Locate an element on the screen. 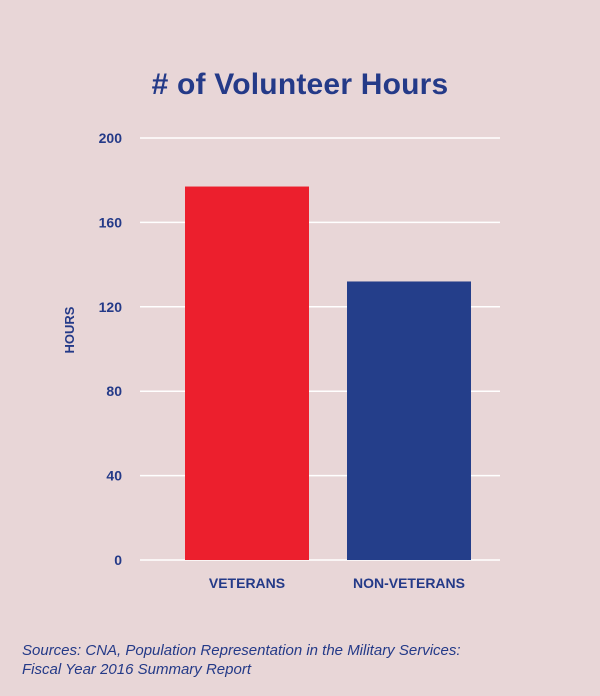 This screenshot has width=600, height=696. y-tick-label: 80 is located at coordinates (114, 391).